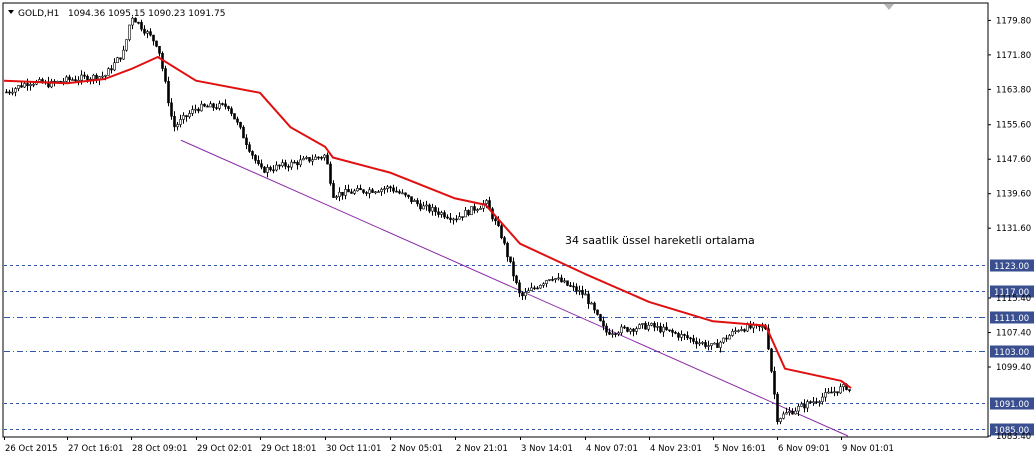 Image resolution: width=1036 pixels, height=461 pixels. I want to click on chart-shift-icon, so click(889, 7).